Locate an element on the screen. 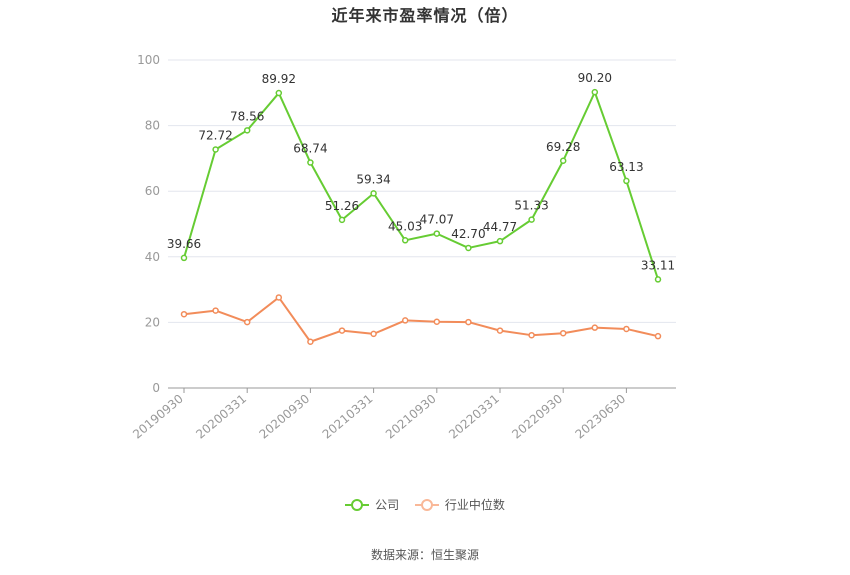  x-tick-label: 20210930 is located at coordinates (411, 417).